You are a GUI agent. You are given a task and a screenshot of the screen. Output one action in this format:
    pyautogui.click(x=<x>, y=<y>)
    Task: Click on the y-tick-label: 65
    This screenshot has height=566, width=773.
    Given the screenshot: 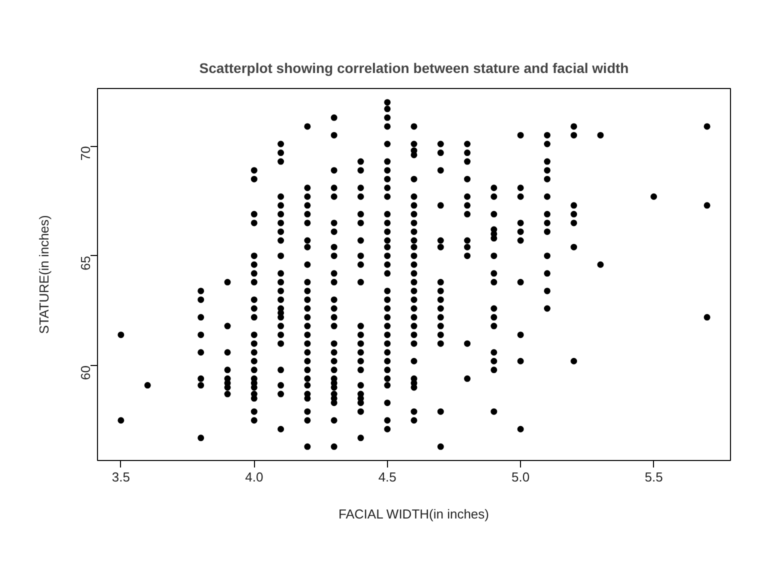 What is the action you would take?
    pyautogui.click(x=85, y=263)
    